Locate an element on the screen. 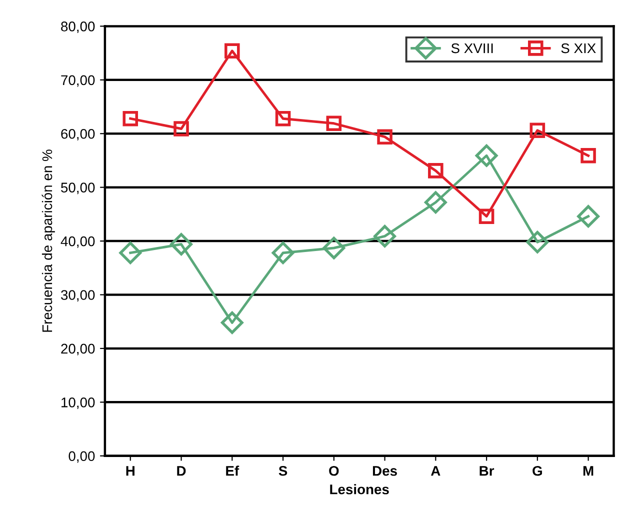 The image size is (636, 524). x-tick-label: H is located at coordinates (130, 471).